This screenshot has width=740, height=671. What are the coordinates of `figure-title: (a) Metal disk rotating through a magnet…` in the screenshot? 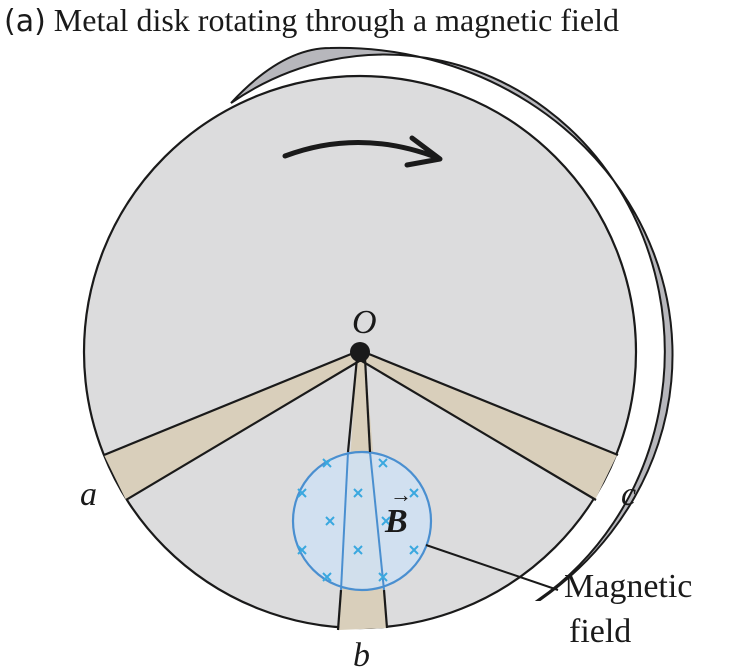 It's located at (311, 20).